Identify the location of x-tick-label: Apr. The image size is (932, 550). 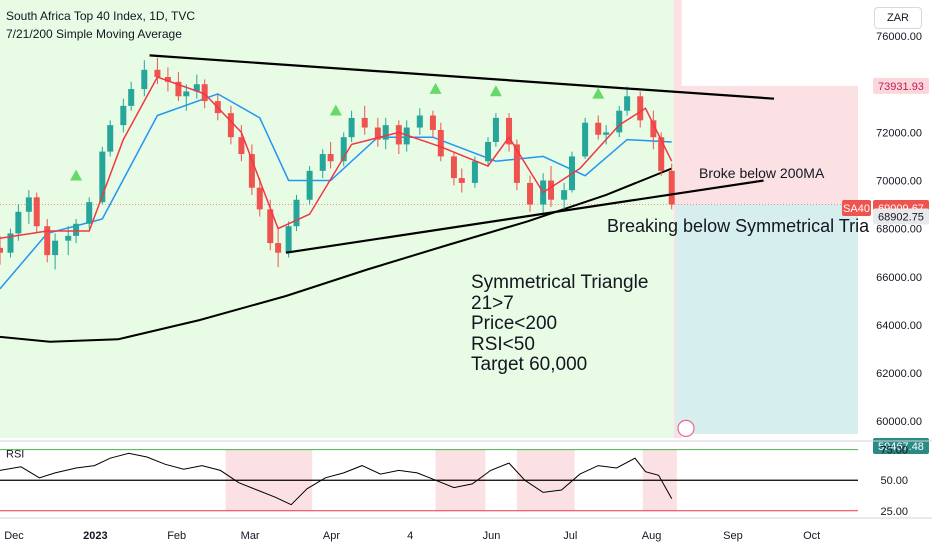
(331, 536).